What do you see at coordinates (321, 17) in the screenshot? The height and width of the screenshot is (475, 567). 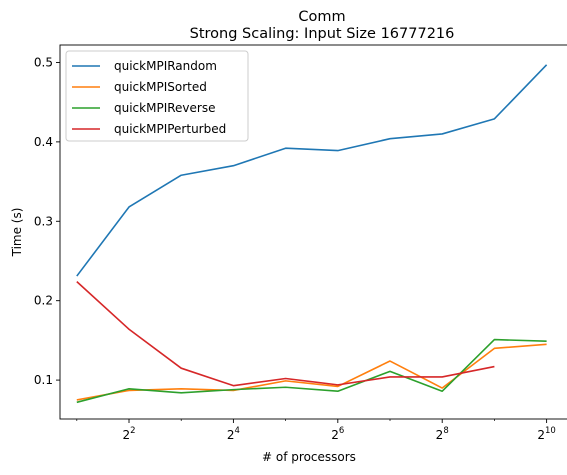 I see `chart-title: Comm` at bounding box center [321, 17].